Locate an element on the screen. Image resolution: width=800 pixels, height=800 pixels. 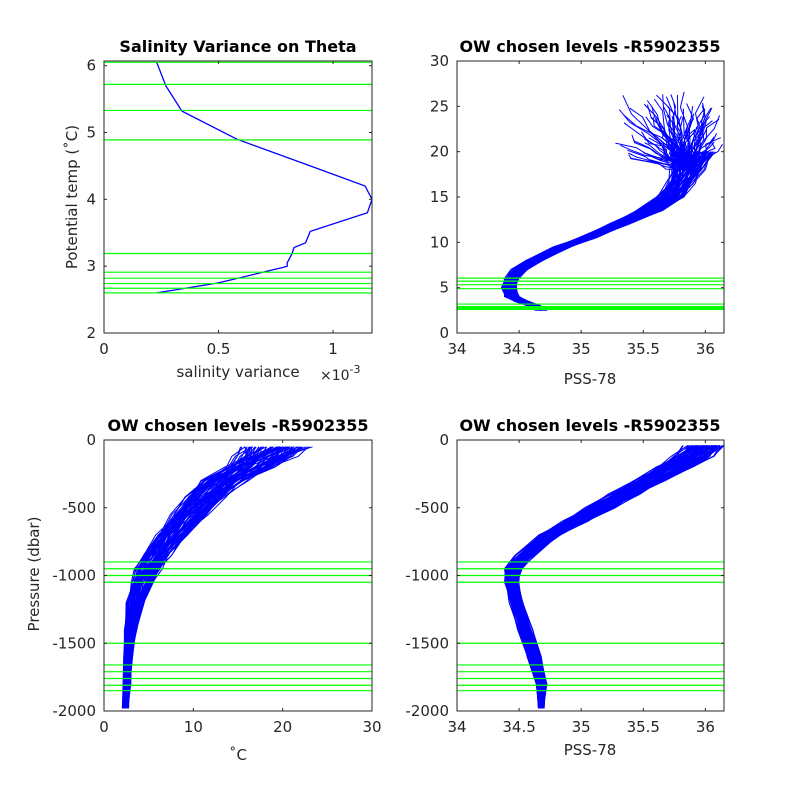
panel-3-series is located at coordinates (238, 577).